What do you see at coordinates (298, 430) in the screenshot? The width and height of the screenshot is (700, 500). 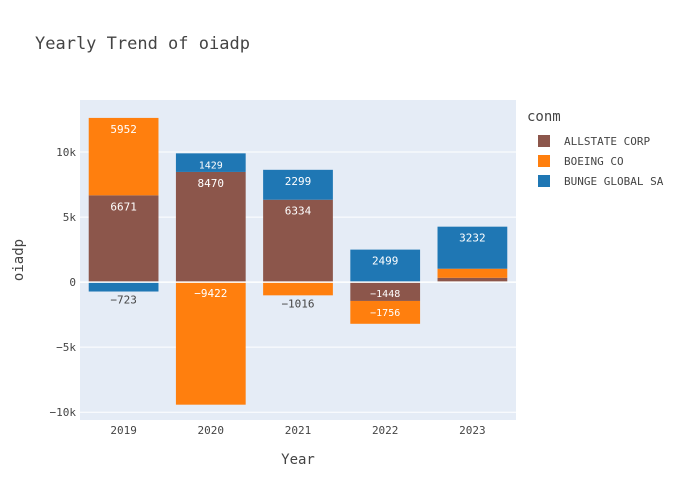 I see `x-tick-label: 2021` at bounding box center [298, 430].